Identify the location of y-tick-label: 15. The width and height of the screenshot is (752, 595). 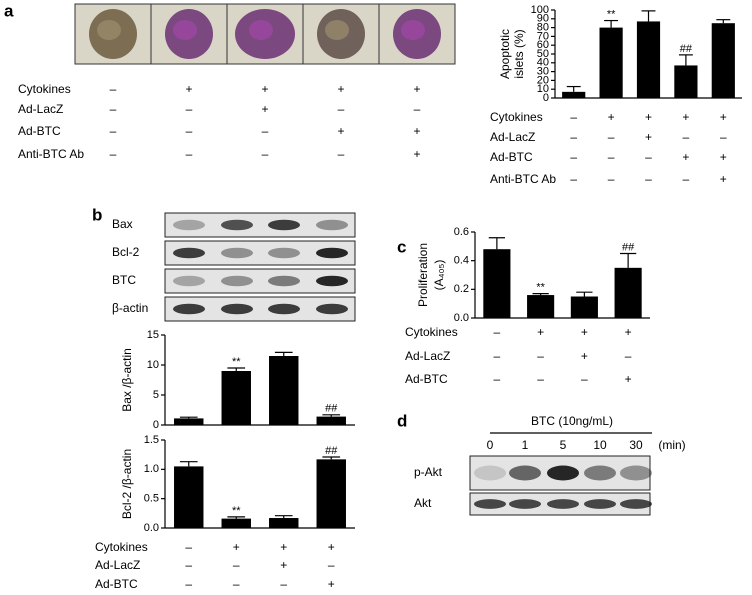
(153, 335).